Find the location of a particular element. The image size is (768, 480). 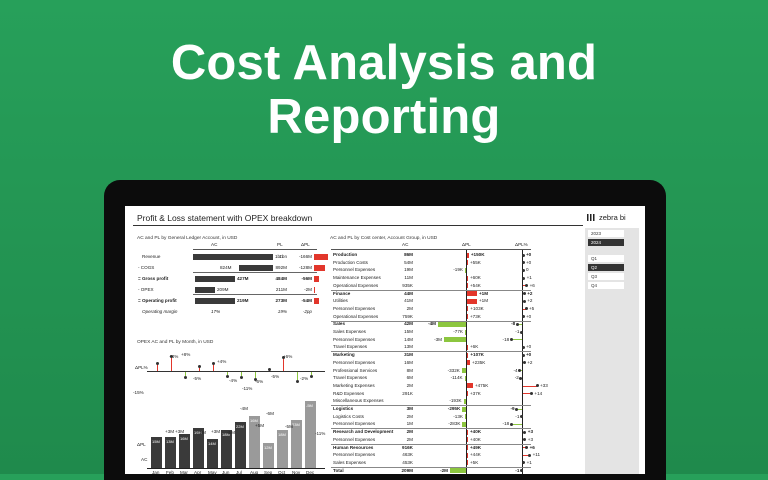

gl-subtotal-line is located at coordinates (255, 272).